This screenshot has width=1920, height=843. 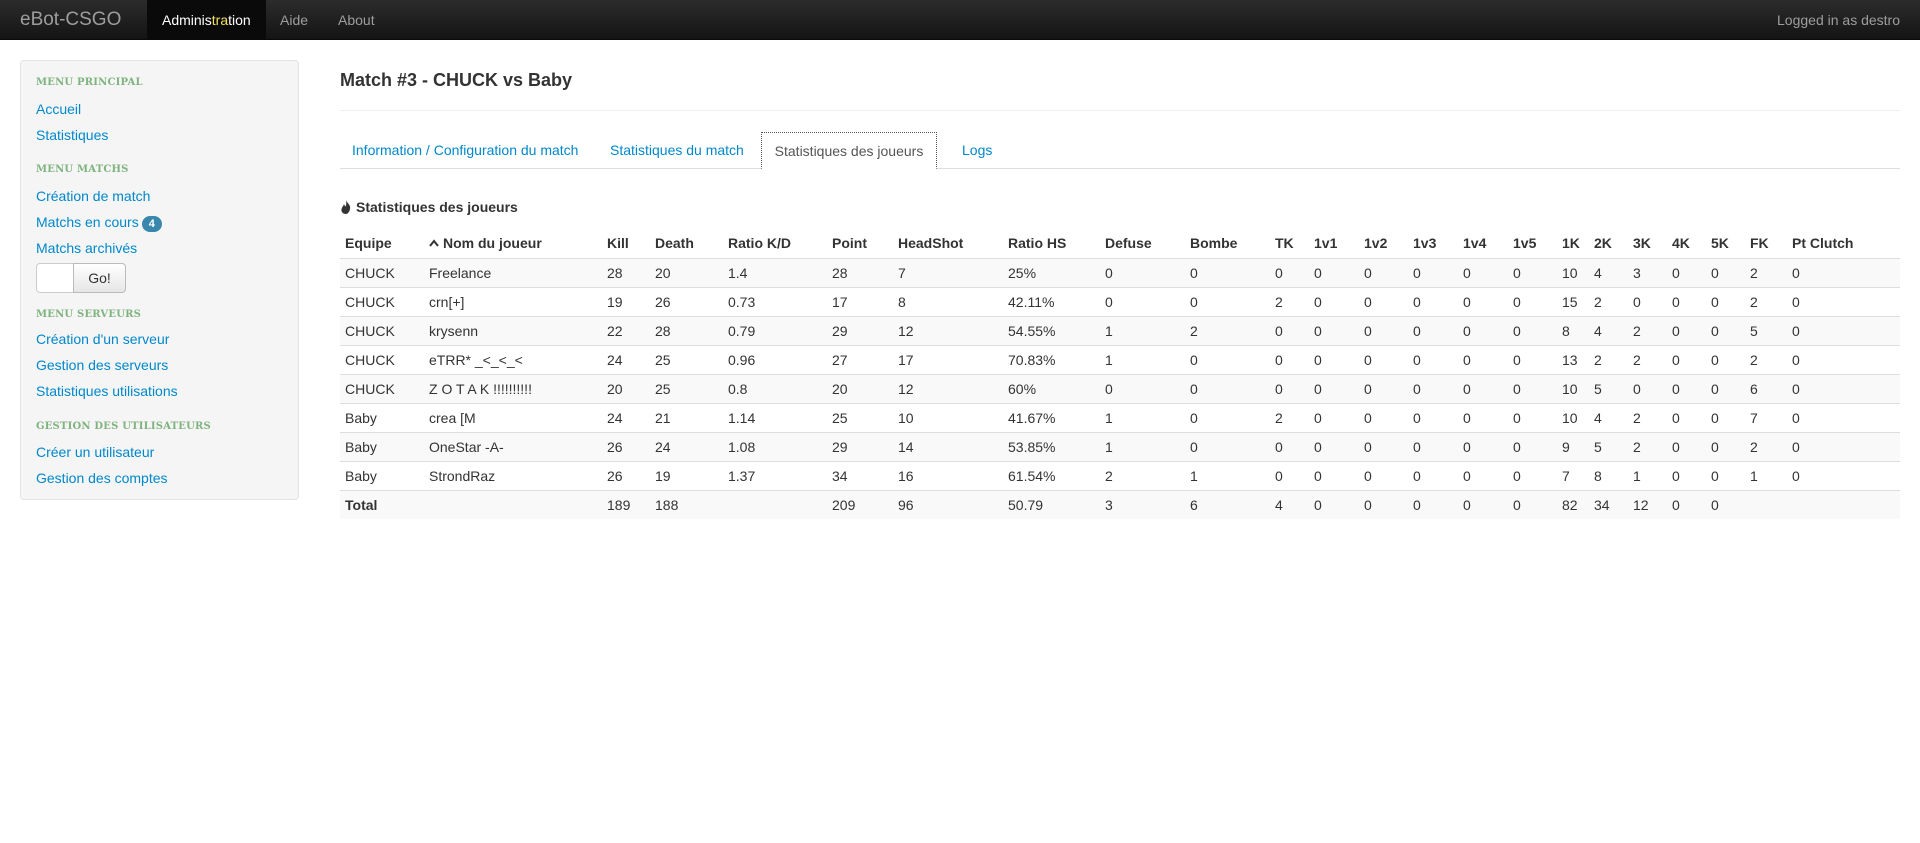 I want to click on column-header: Ratio K/D, so click(x=775, y=243).